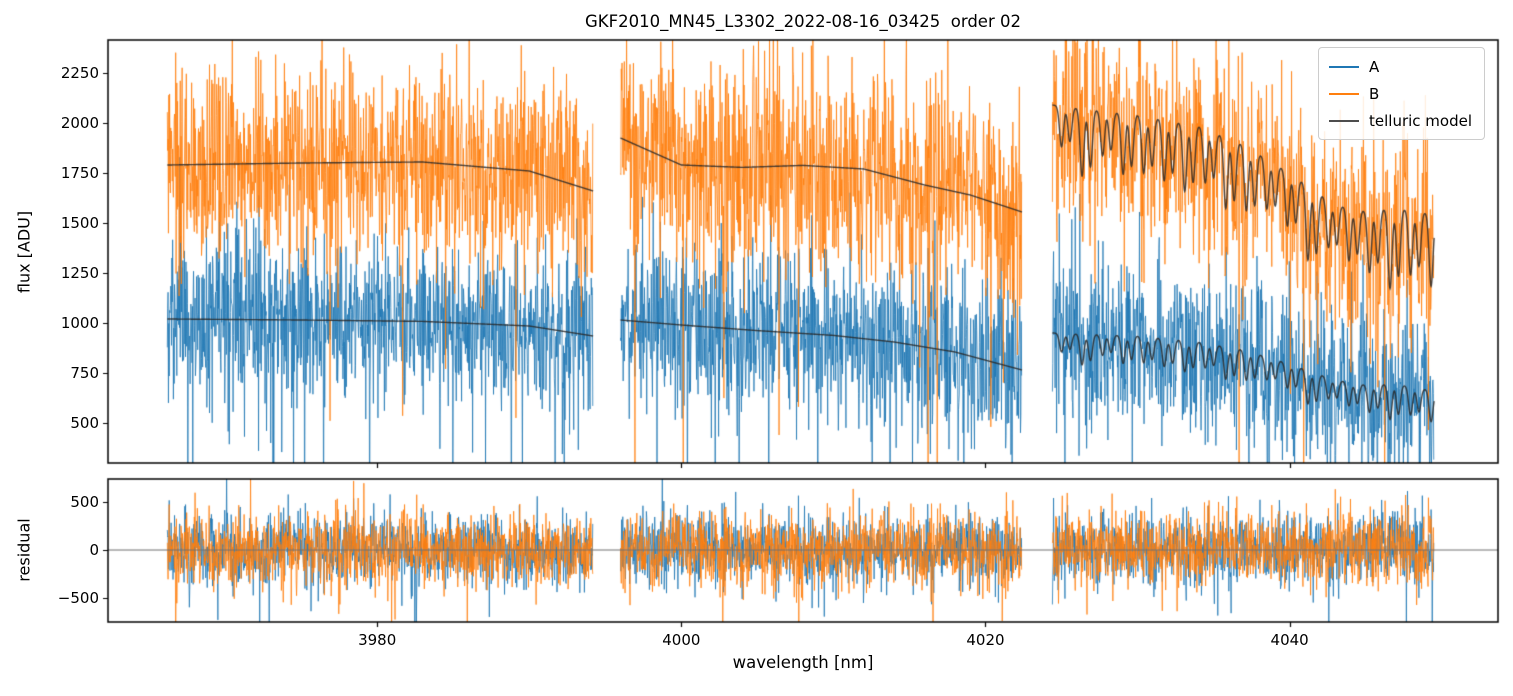 The height and width of the screenshot is (696, 1513). I want to click on x-tick-label: 4040, so click(1289, 640).